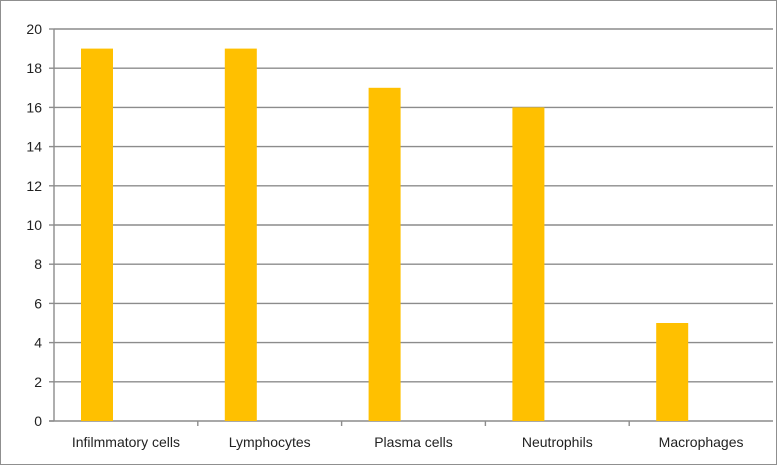 The width and height of the screenshot is (777, 466). Describe the element at coordinates (34, 147) in the screenshot. I see `y-tick-label: 14` at that location.